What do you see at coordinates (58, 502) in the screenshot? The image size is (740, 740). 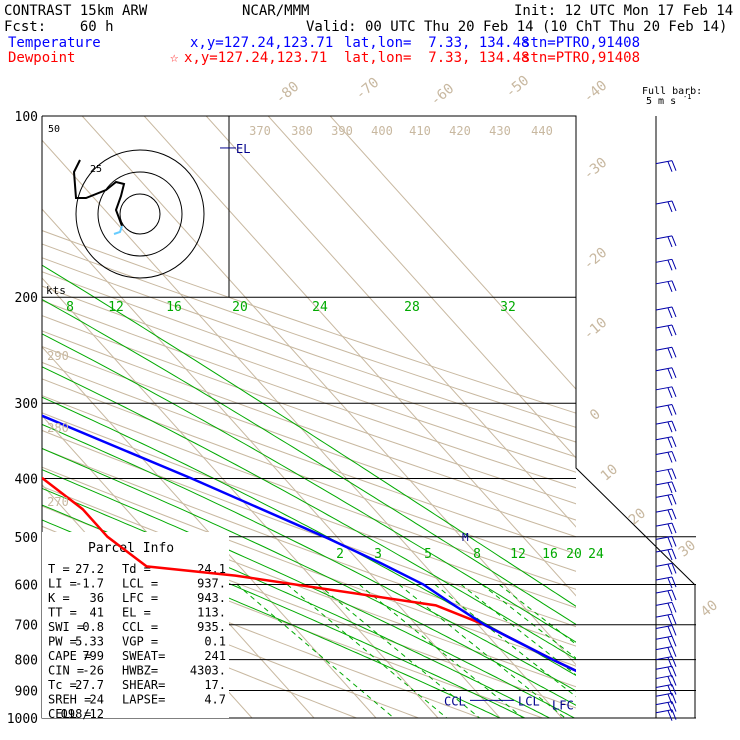 I see `theta-label: 270` at bounding box center [58, 502].